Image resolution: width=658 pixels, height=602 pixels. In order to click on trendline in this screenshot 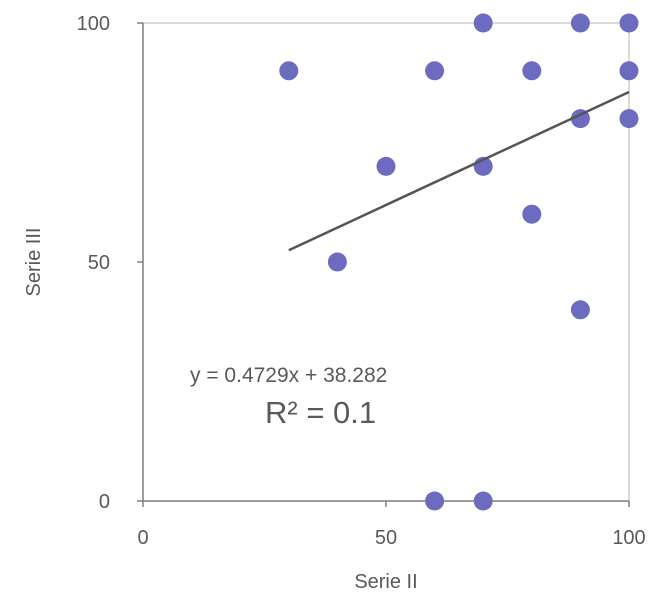, I will do `click(459, 171)`.